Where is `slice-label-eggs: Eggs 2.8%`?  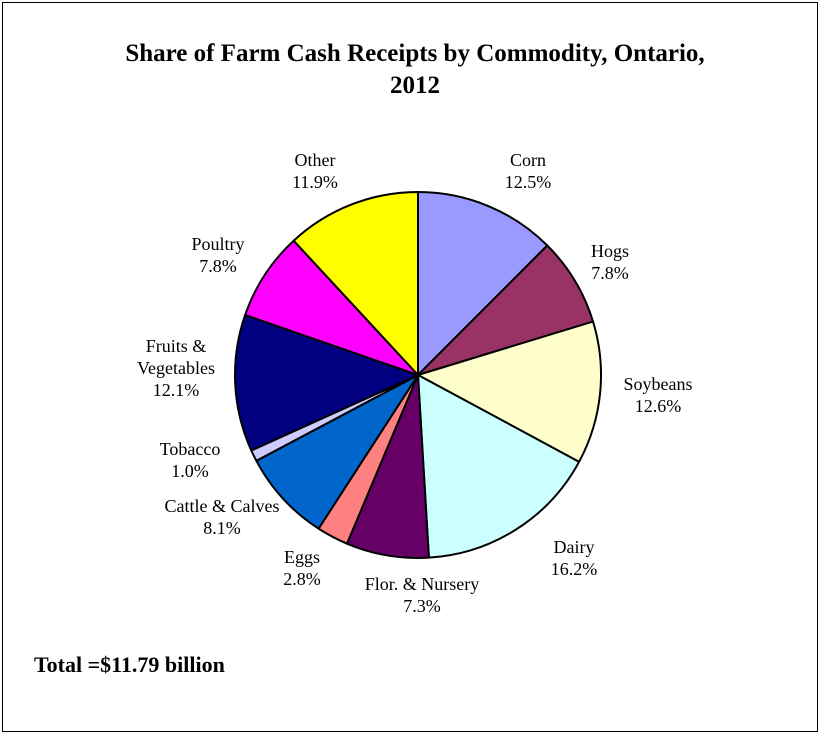
slice-label-eggs: Eggs 2.8% is located at coordinates (302, 568).